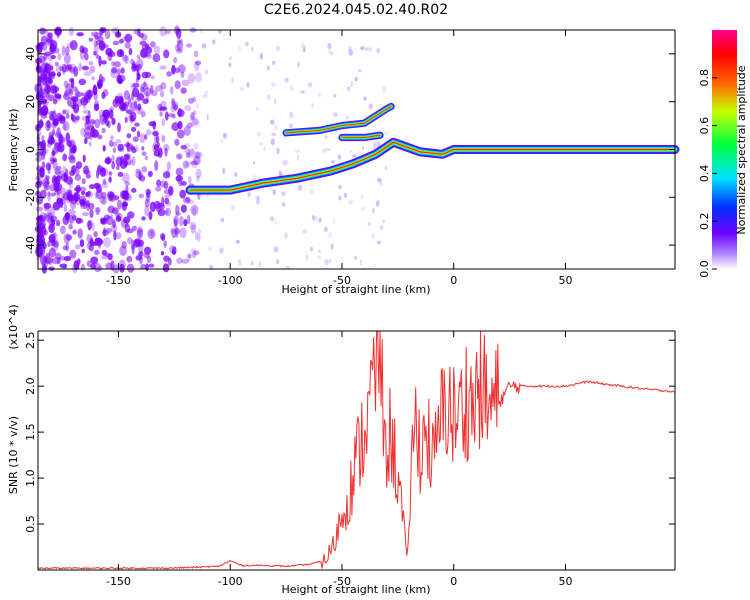  I want to click on snr-y-tick-label: 1.0, so click(30, 478).